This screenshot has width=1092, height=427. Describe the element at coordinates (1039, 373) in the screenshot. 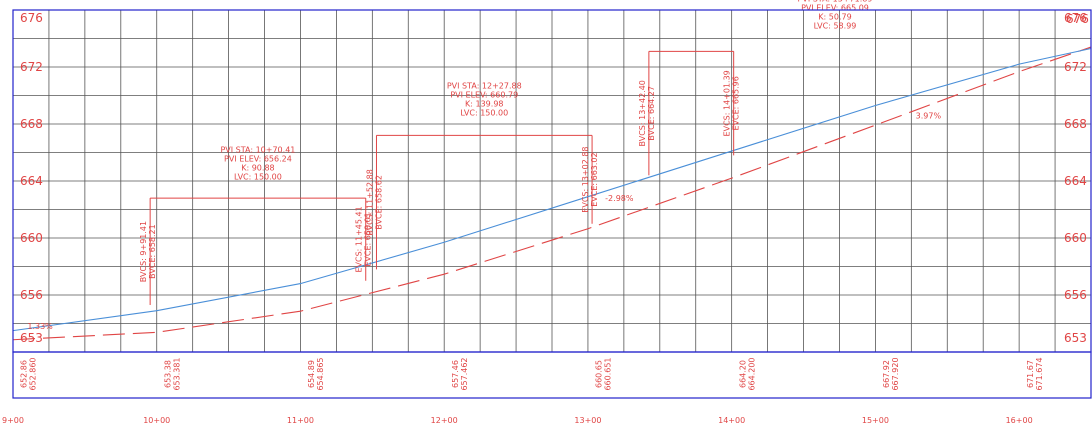

I see `data-band-value: 671.674` at that location.